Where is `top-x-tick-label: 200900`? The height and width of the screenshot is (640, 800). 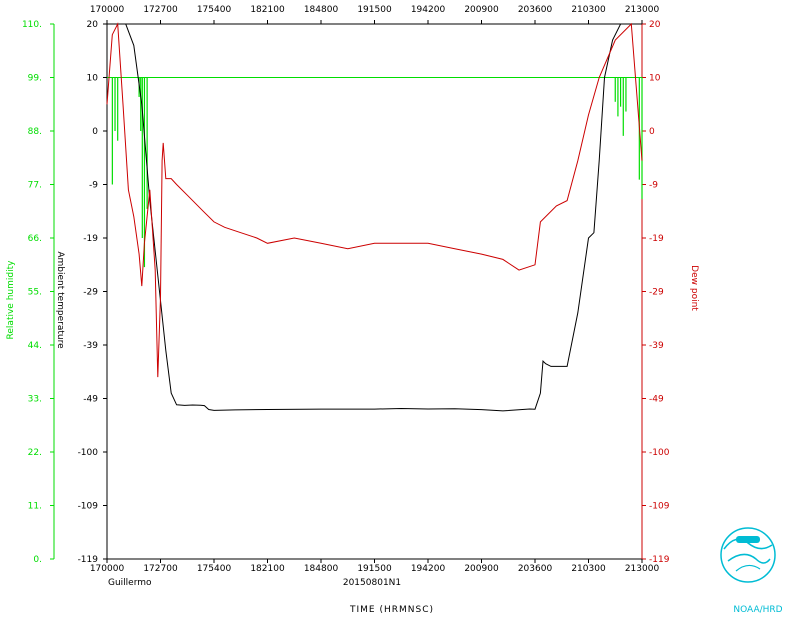
top-x-tick-label: 200900 is located at coordinates (481, 10).